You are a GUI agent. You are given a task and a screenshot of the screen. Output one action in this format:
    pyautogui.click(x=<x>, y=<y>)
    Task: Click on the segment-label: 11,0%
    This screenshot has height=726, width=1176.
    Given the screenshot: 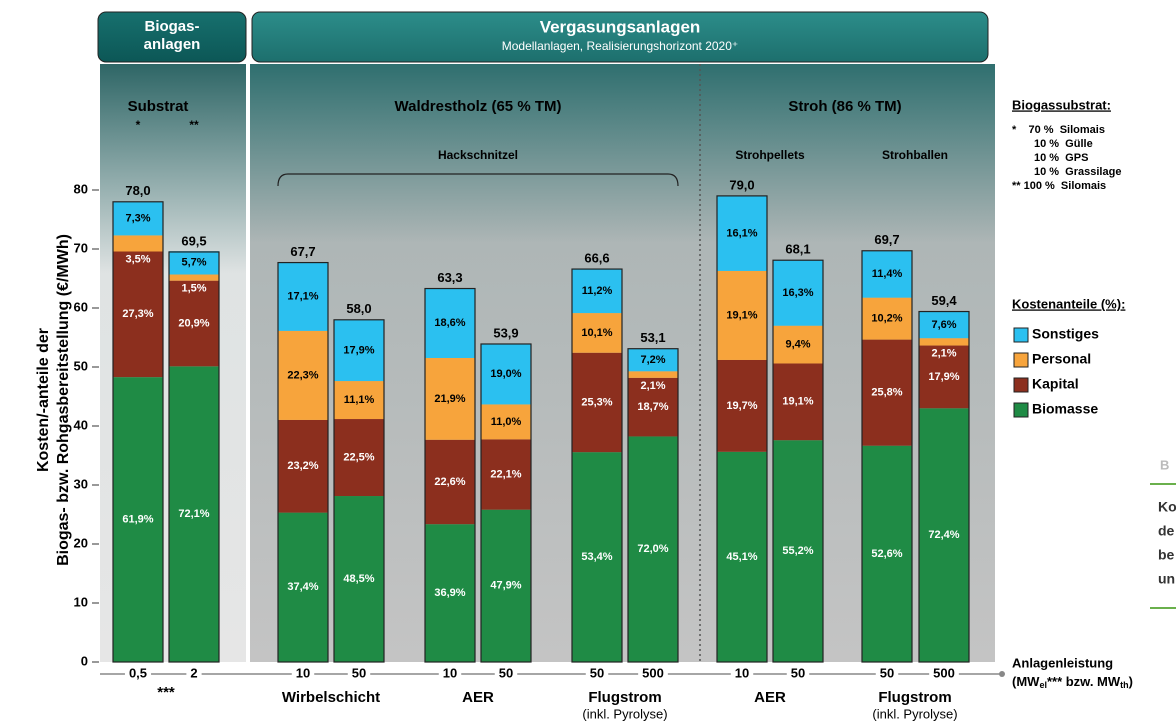 What is the action you would take?
    pyautogui.click(x=506, y=422)
    